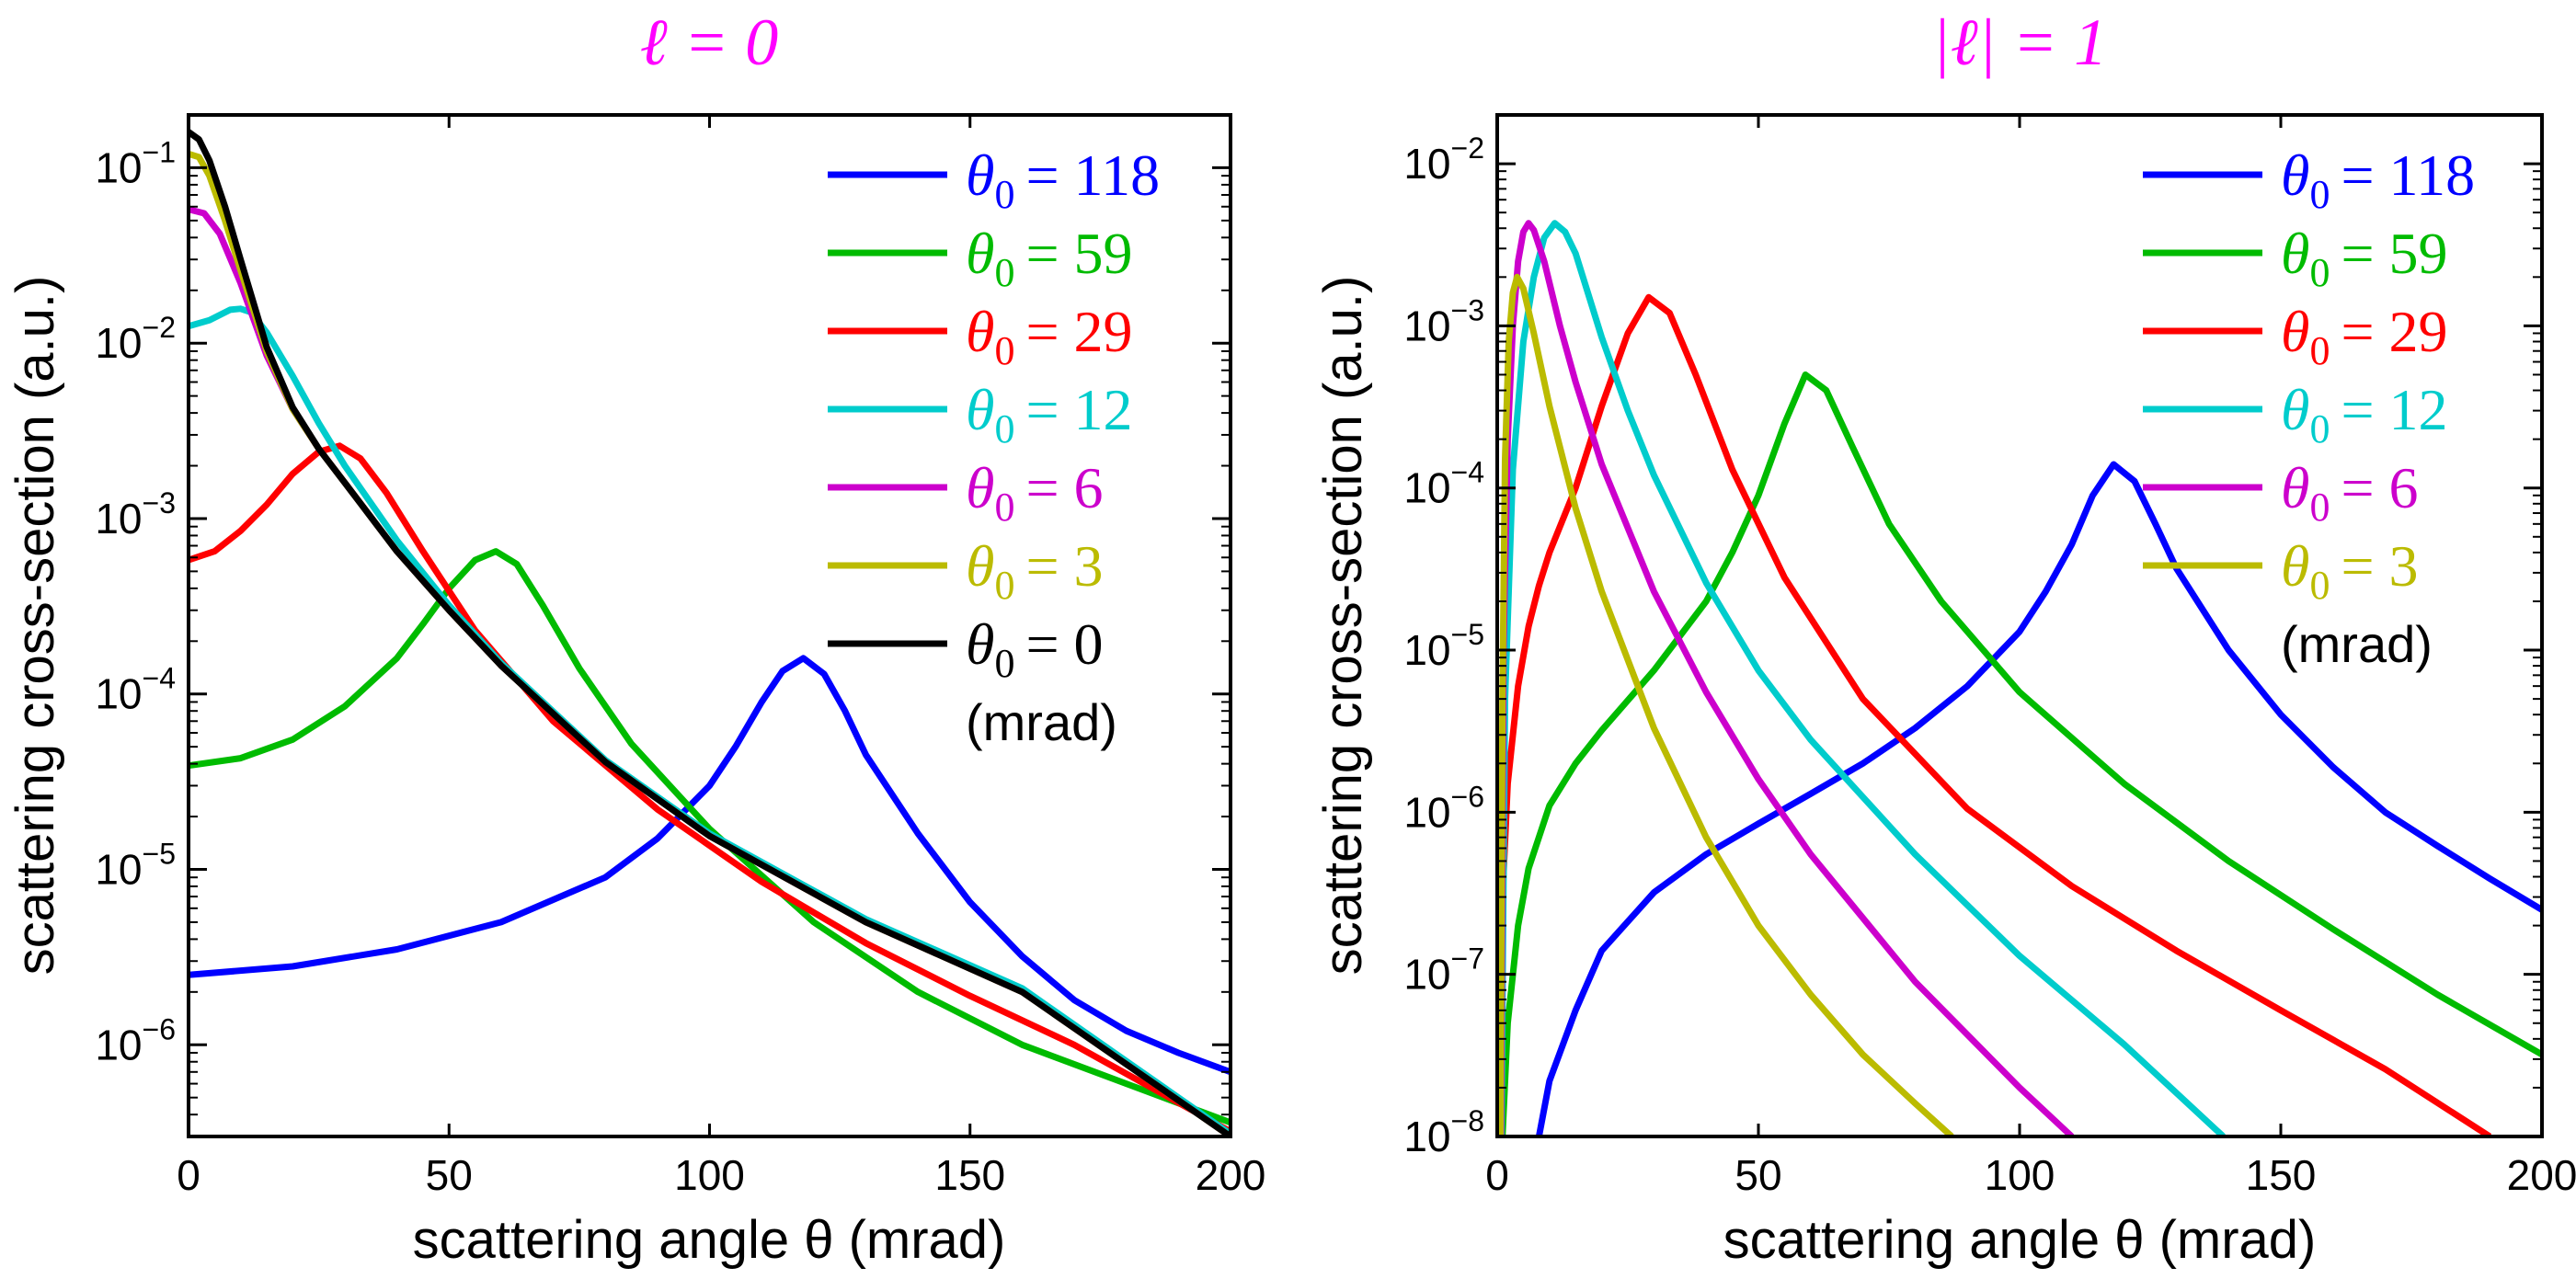 This screenshot has height=1279, width=2576. What do you see at coordinates (1035, 570) in the screenshot?
I see `left-legend-label: θ0 = 3` at bounding box center [1035, 570].